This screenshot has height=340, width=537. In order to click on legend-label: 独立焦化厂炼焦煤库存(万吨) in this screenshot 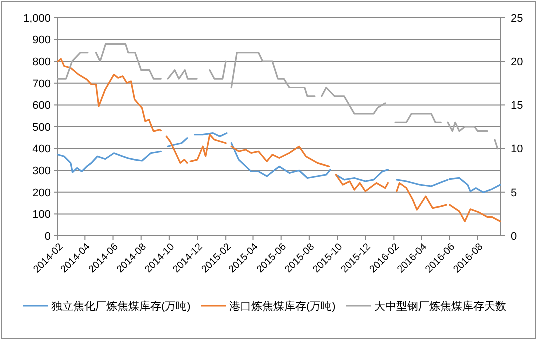, I will do `click(121, 306)`.